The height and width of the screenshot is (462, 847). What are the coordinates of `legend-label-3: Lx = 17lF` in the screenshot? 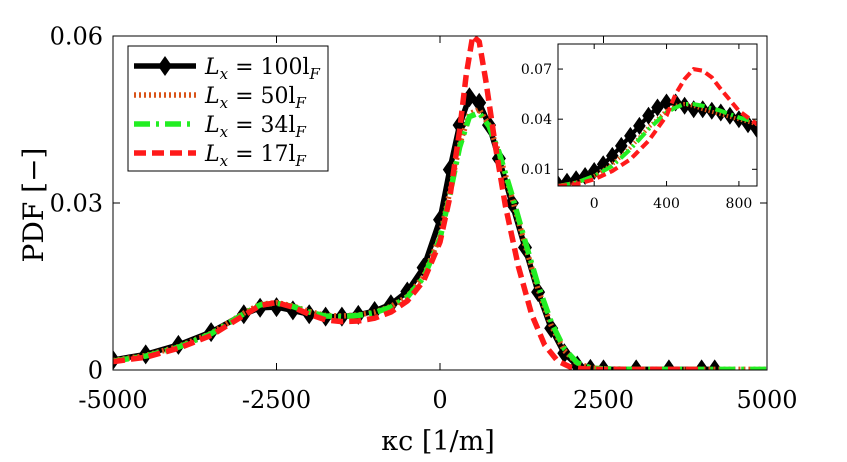 It's located at (255, 156).